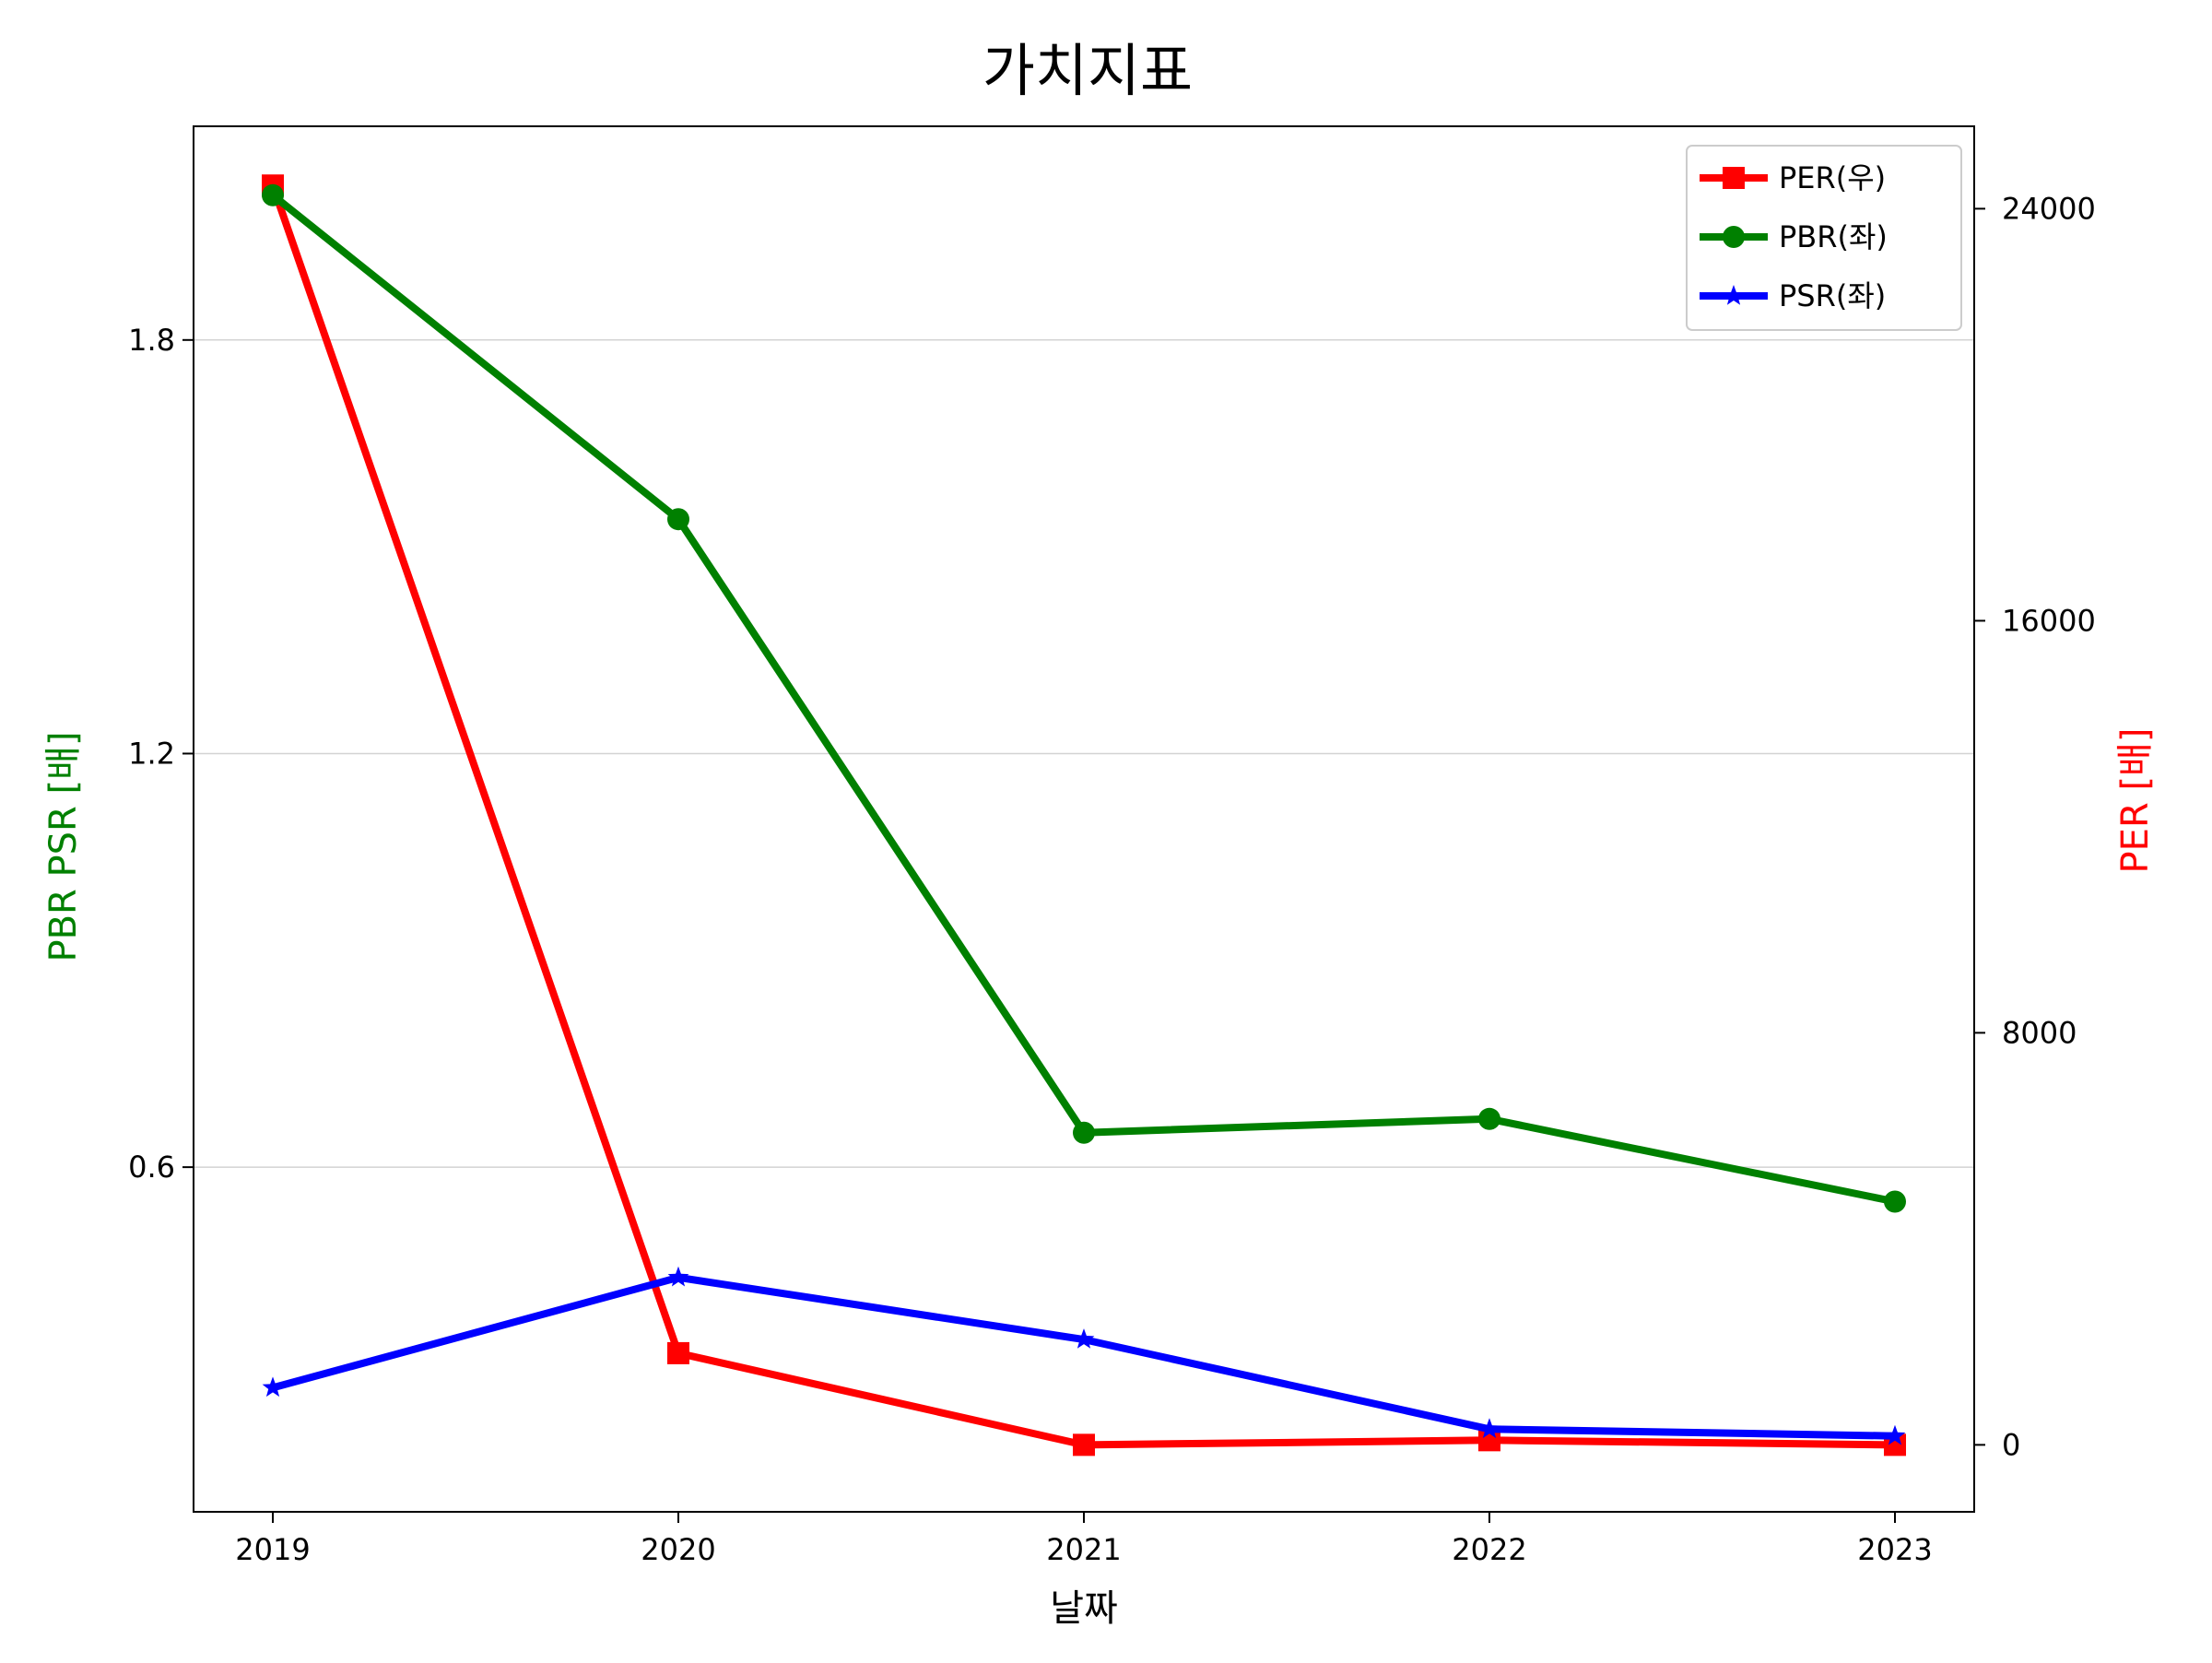 The width and height of the screenshot is (2212, 1663). I want to click on legend-item: PSR(좌), so click(1793, 295).